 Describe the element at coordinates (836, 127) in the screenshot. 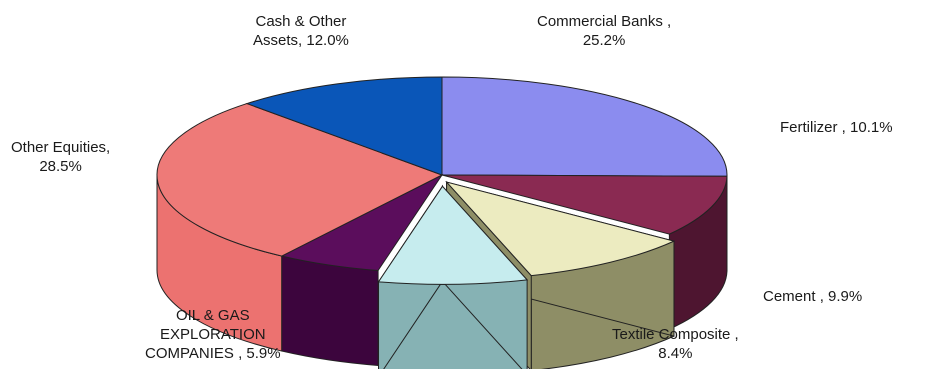

I see `label-fertilizer: Fertilizer , 10.1%` at that location.